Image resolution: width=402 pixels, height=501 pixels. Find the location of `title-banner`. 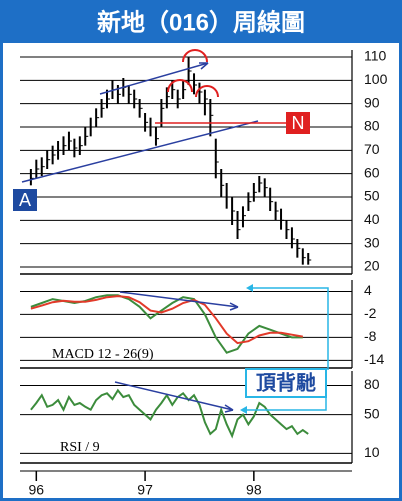

title-banner is located at coordinates (201, 23).